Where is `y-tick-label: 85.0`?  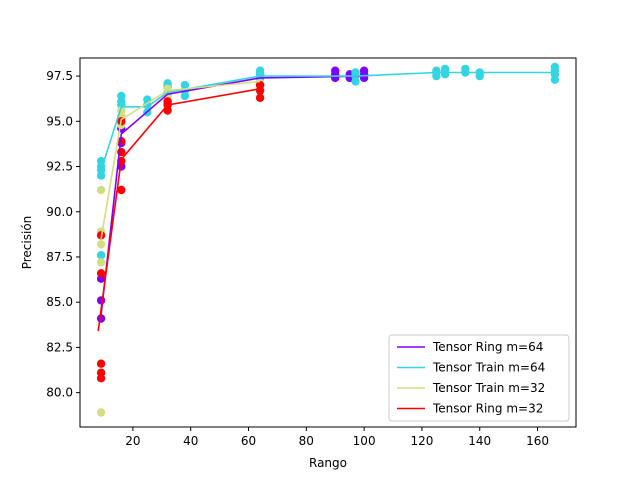 y-tick-label: 85.0 is located at coordinates (59, 302).